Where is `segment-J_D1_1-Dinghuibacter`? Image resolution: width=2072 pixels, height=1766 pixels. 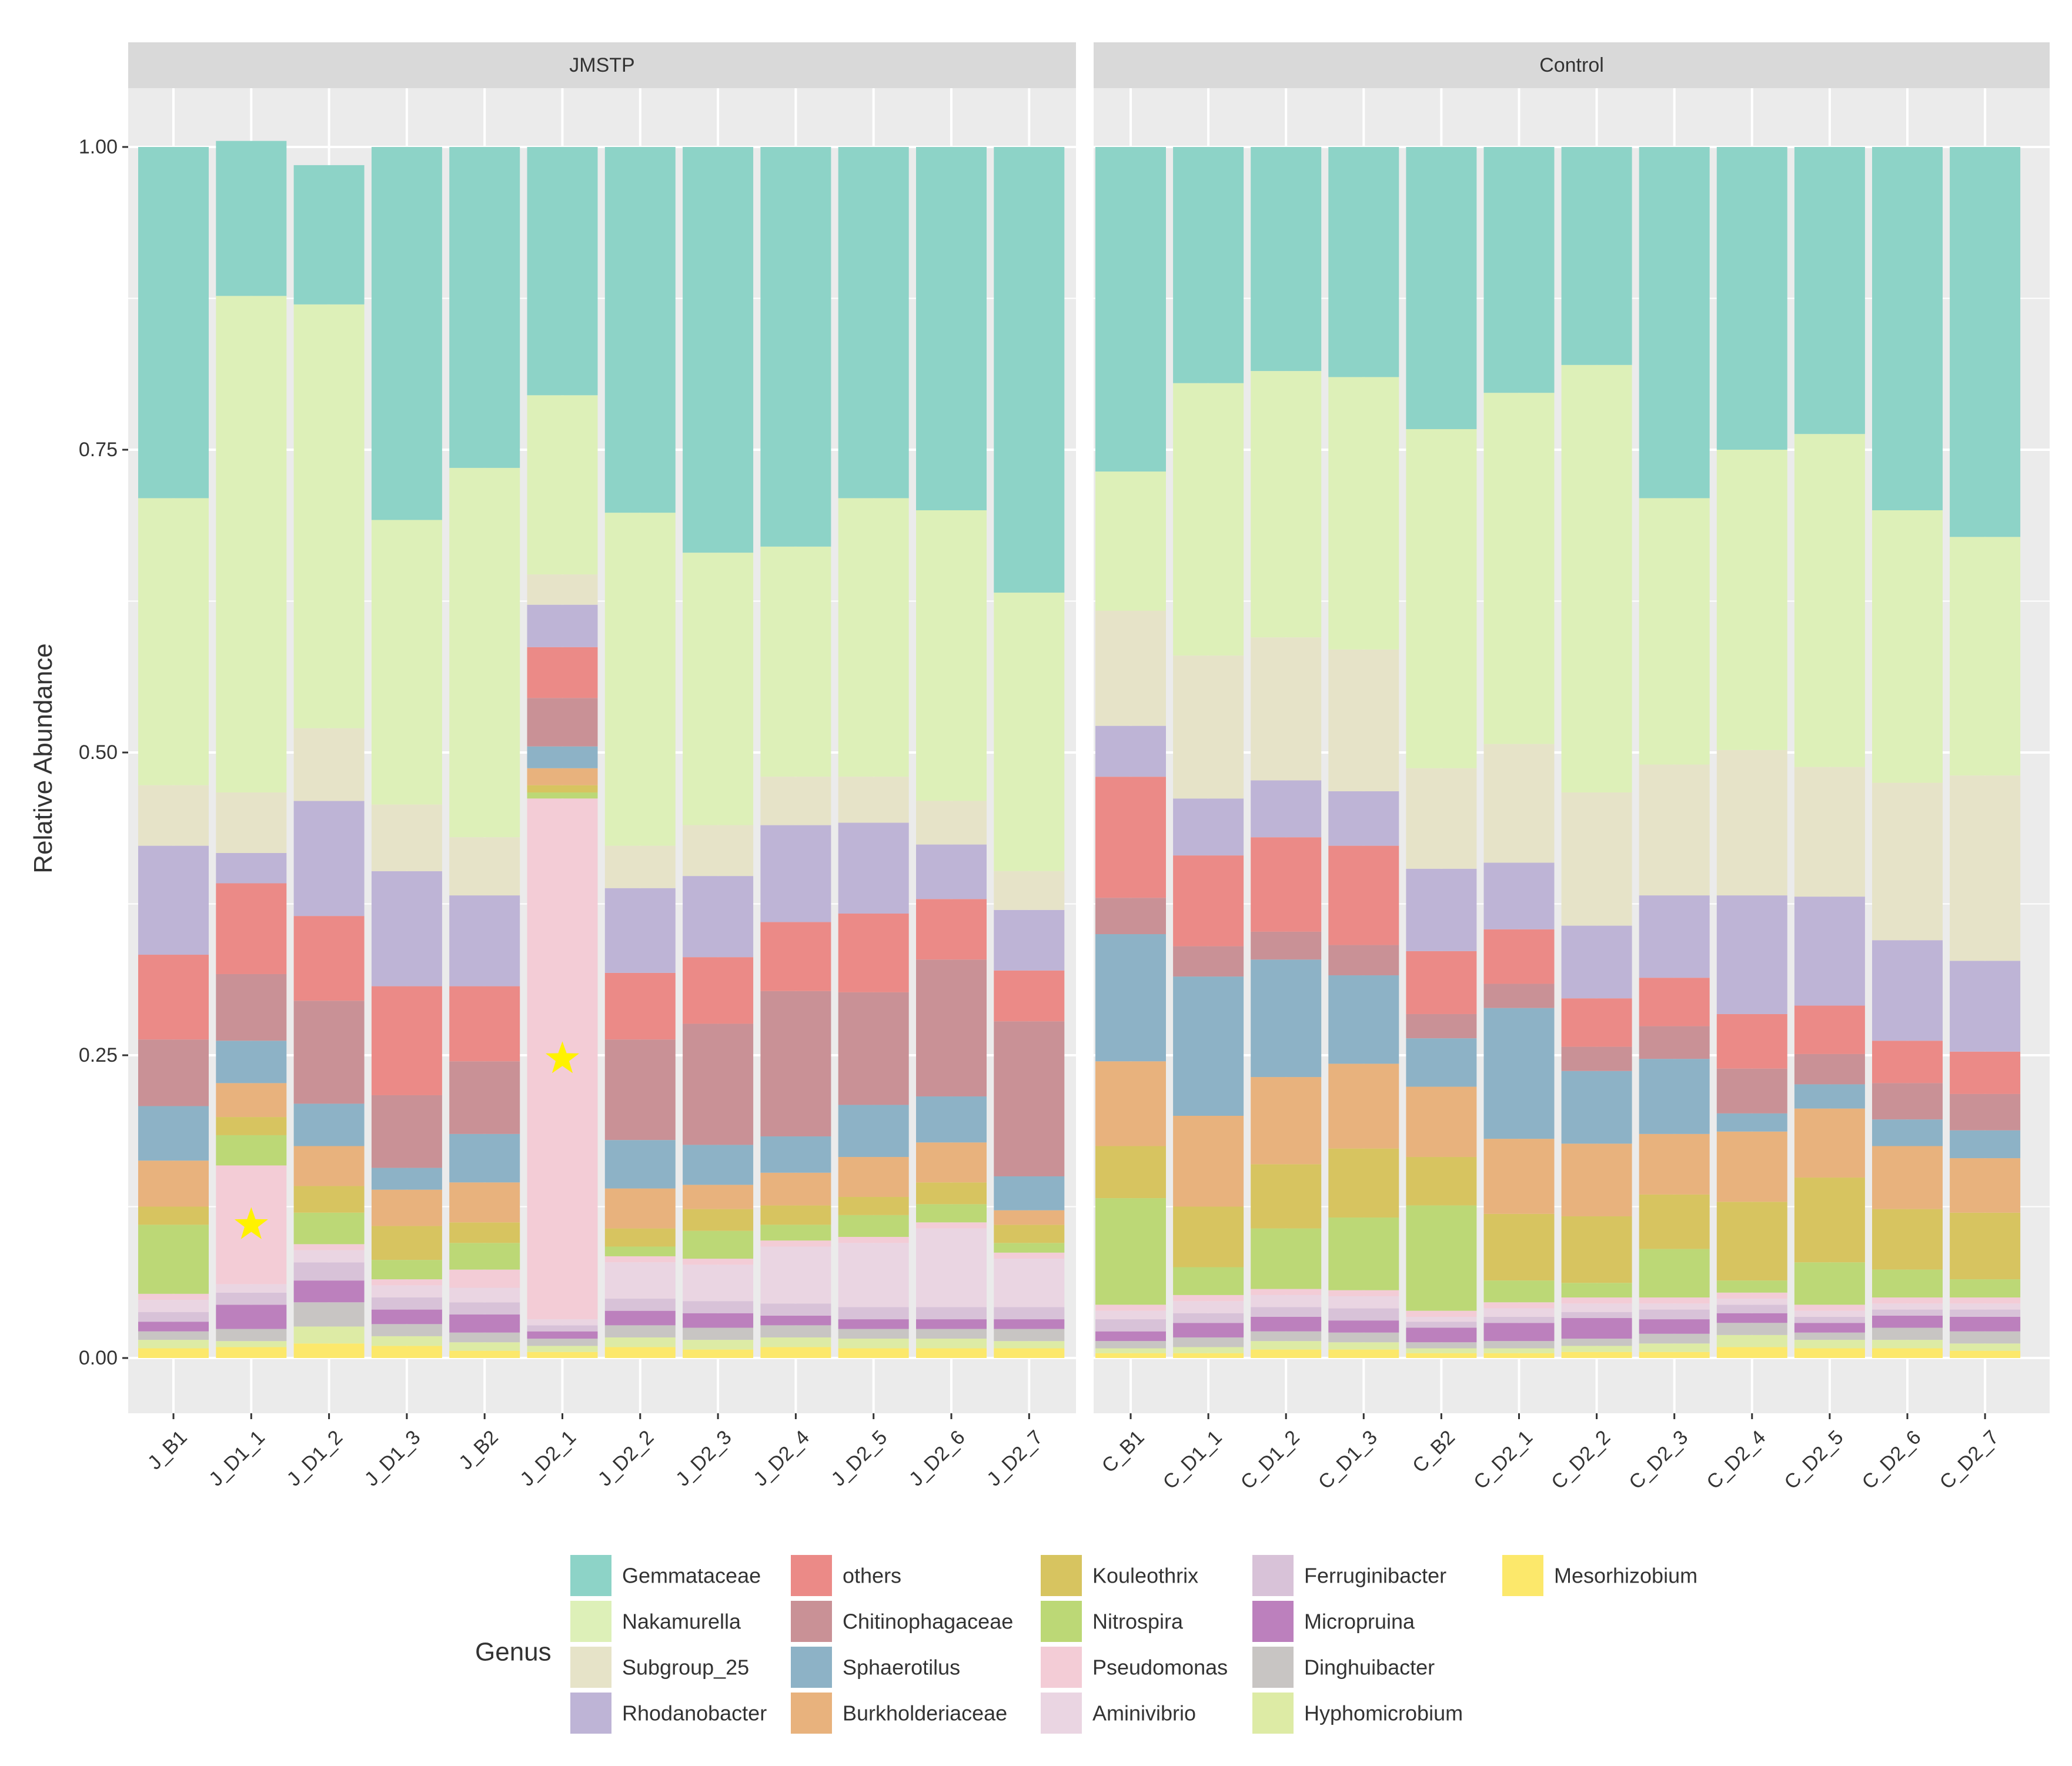 segment-J_D1_1-Dinghuibacter is located at coordinates (252, 1335).